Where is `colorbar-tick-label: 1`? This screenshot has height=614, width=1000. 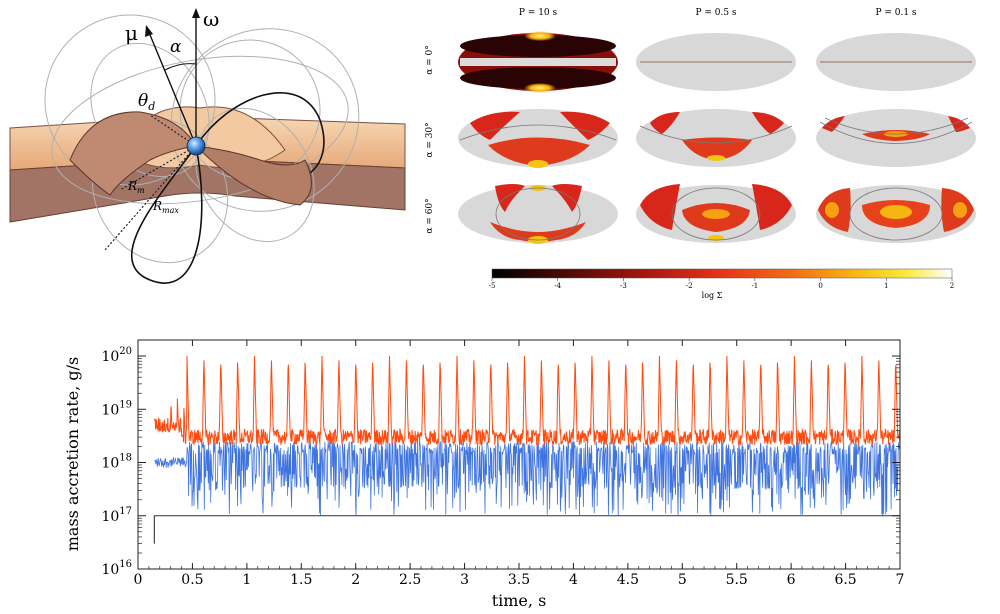
colorbar-tick-label: 1 is located at coordinates (886, 286).